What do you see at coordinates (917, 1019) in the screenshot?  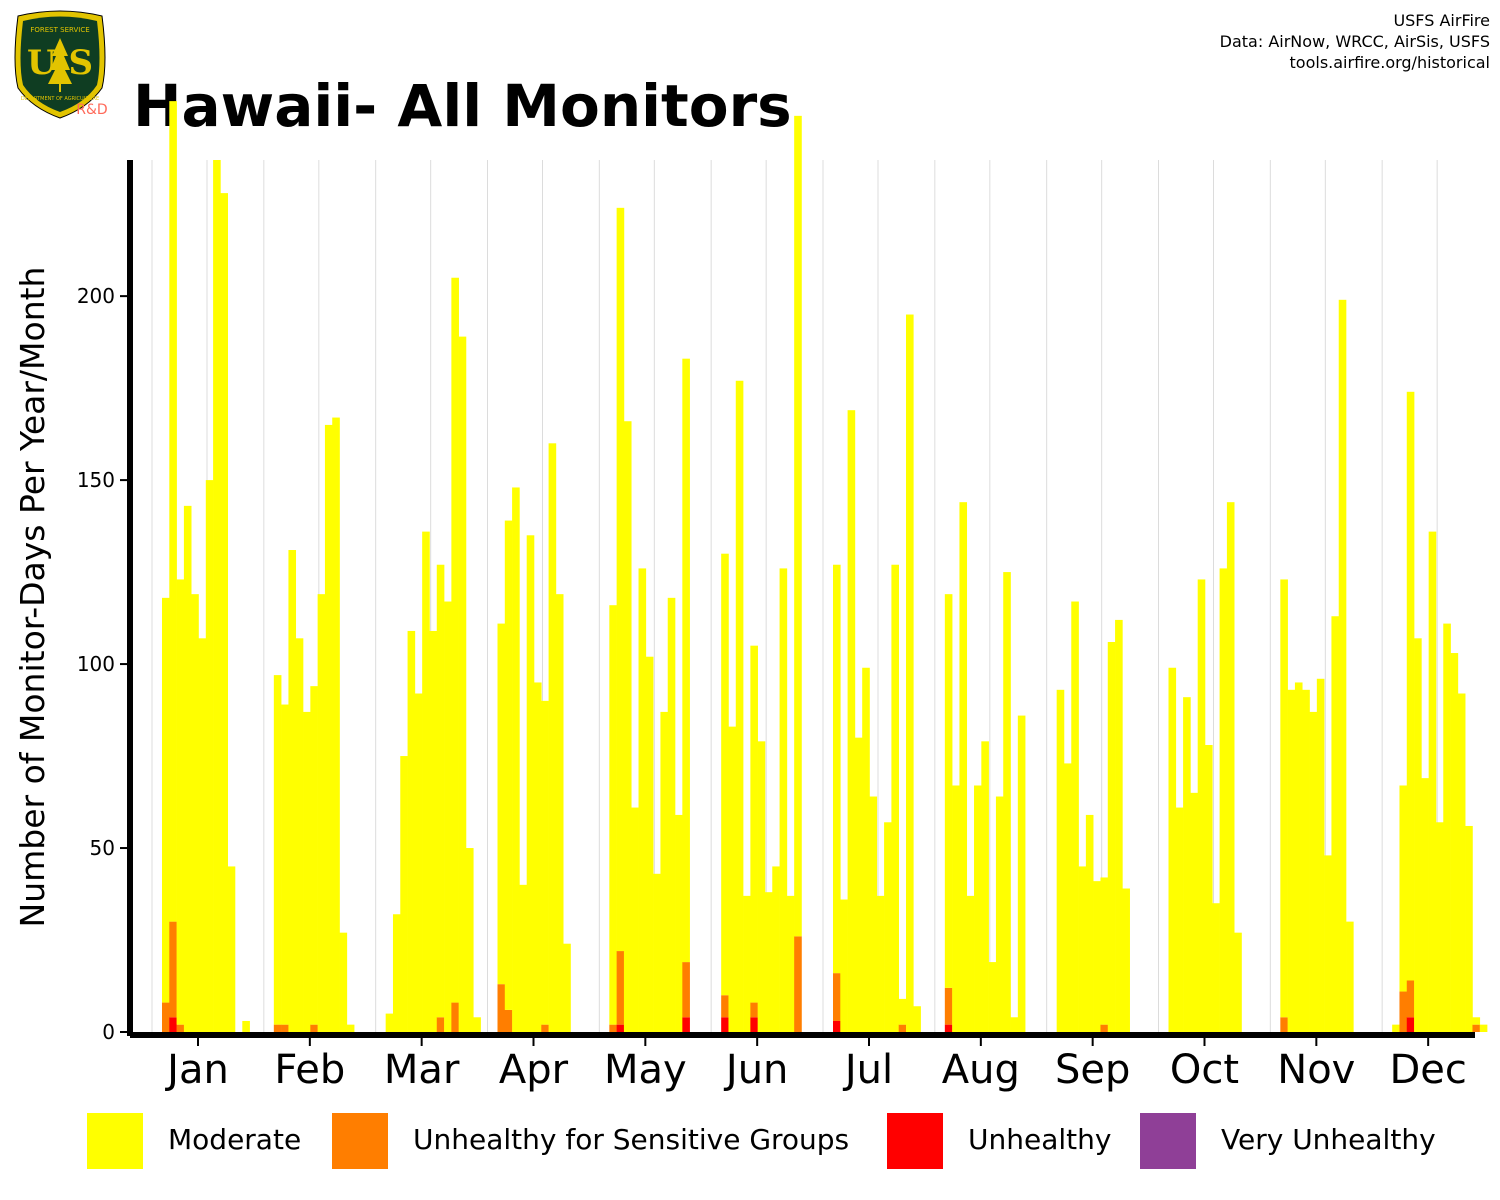 I see `bar-jul-11-moderate` at bounding box center [917, 1019].